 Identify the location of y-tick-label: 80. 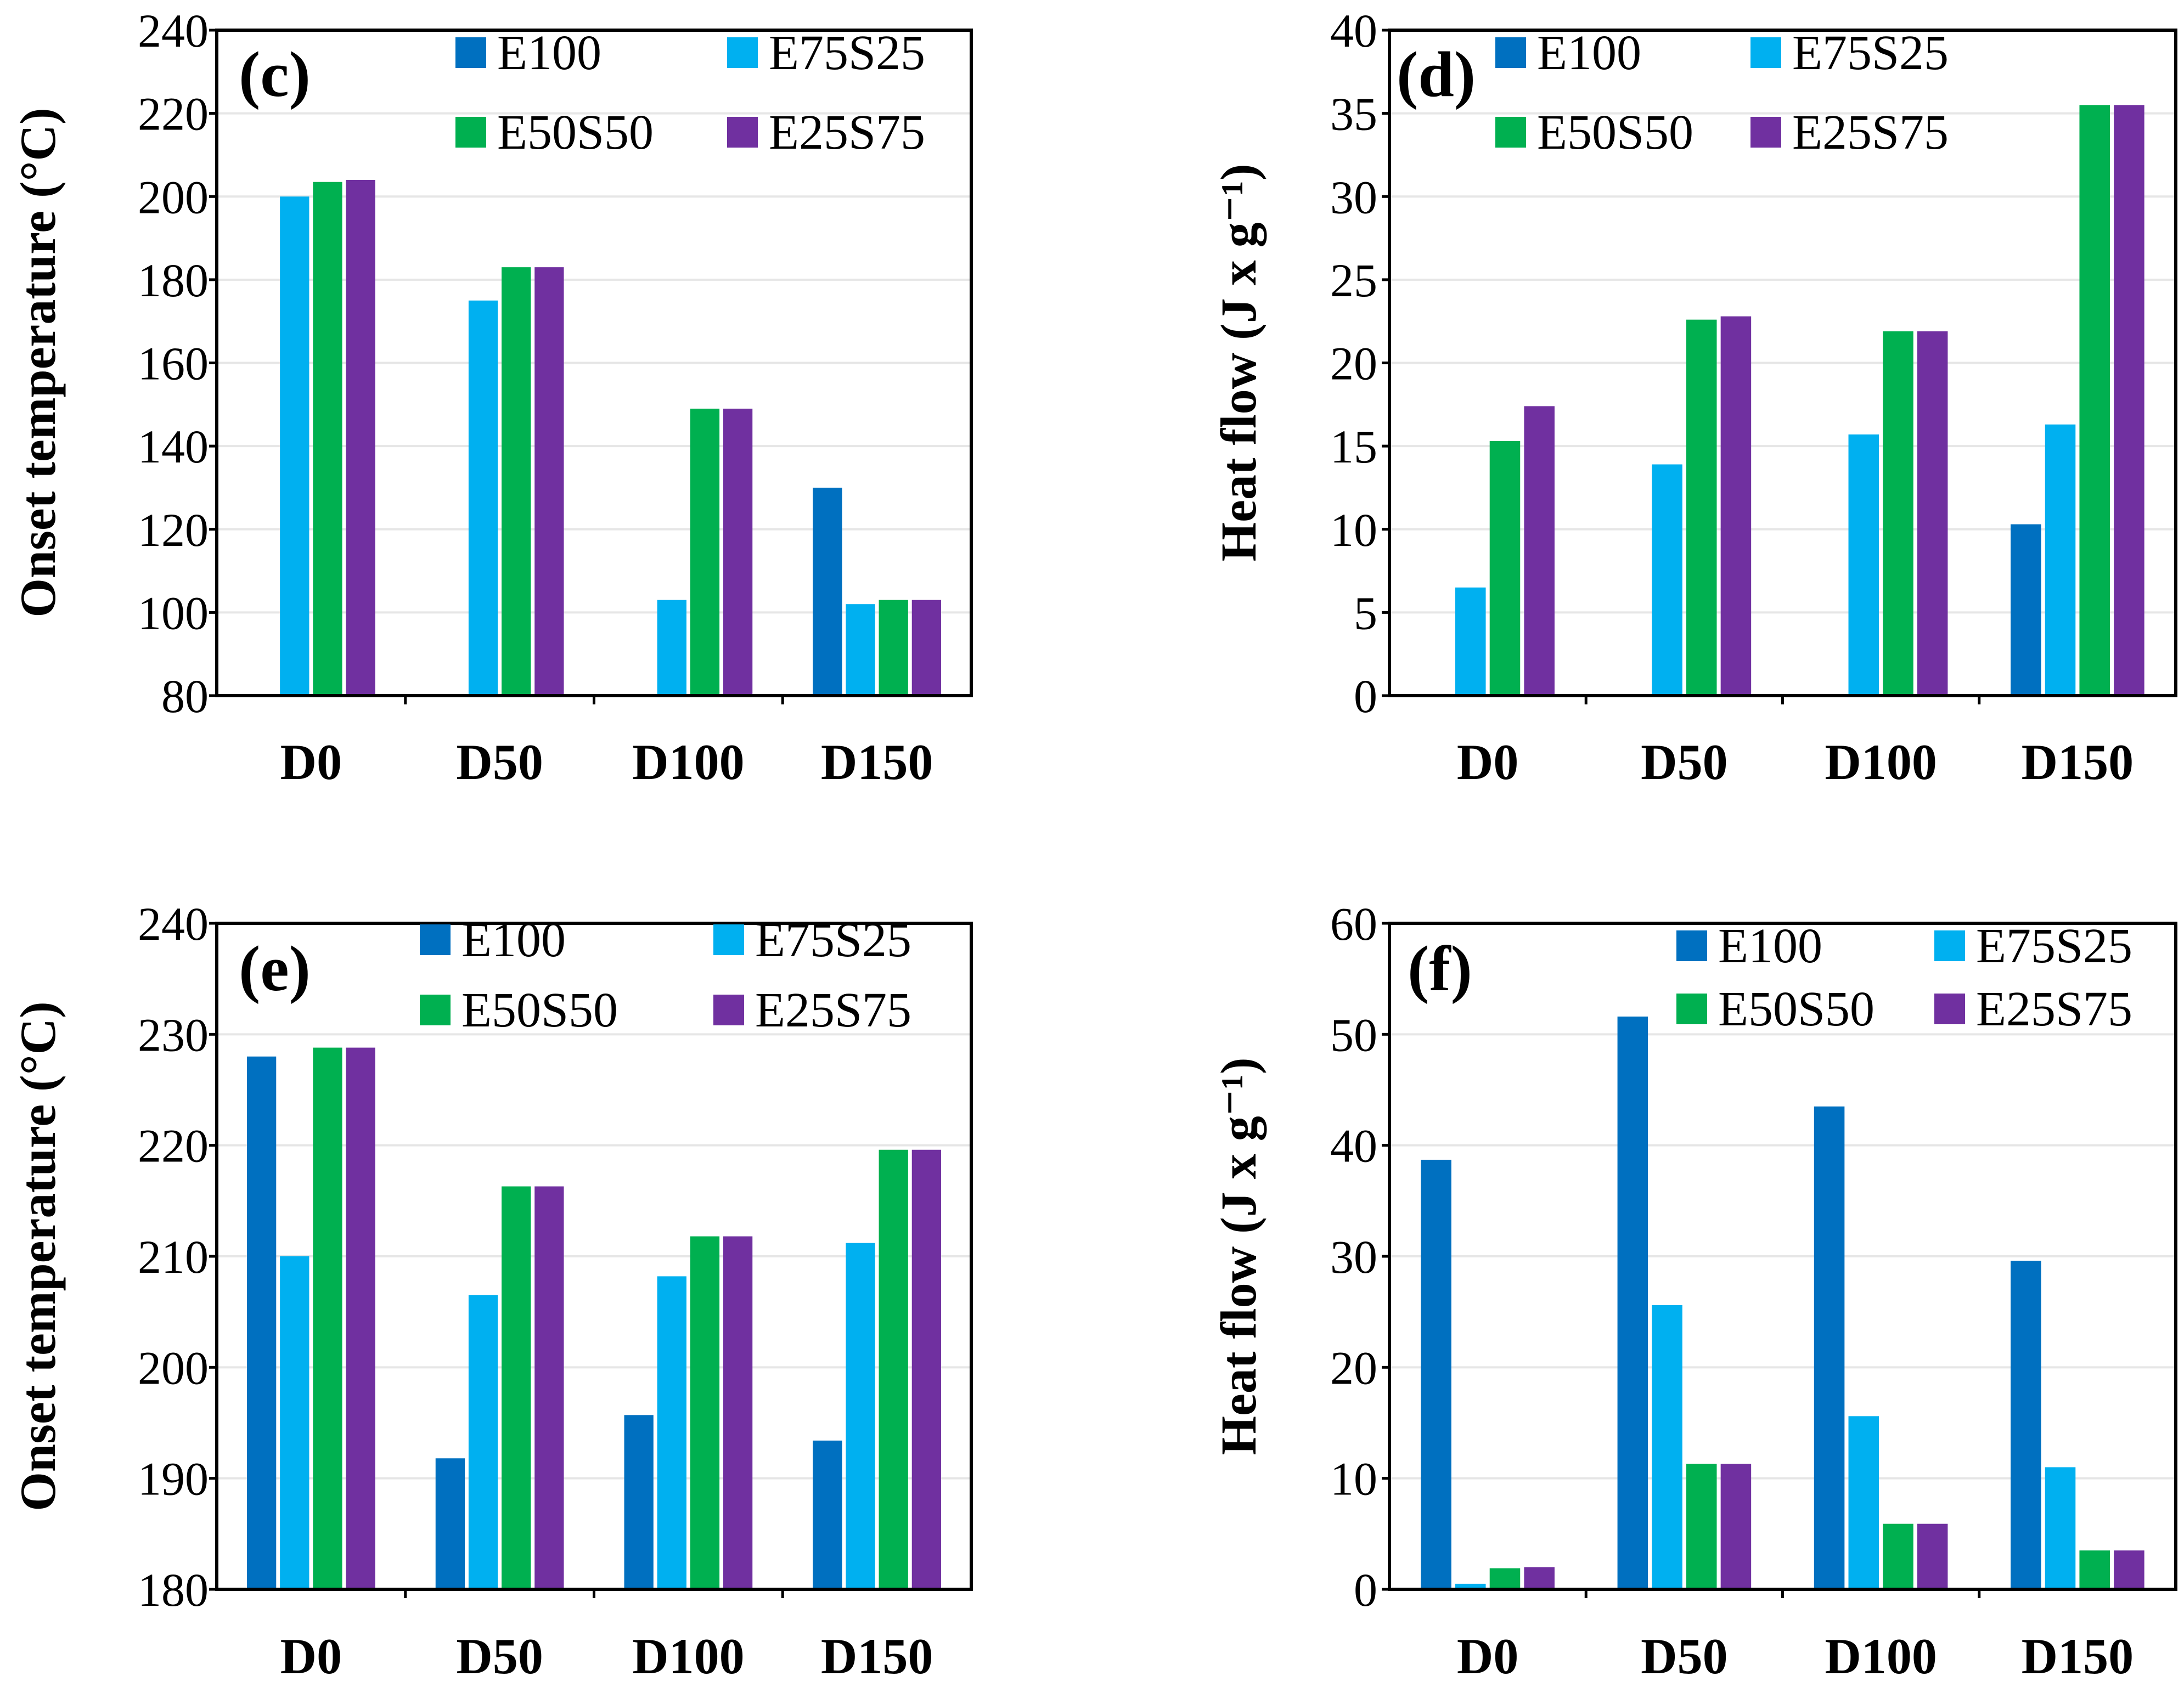
(185, 696).